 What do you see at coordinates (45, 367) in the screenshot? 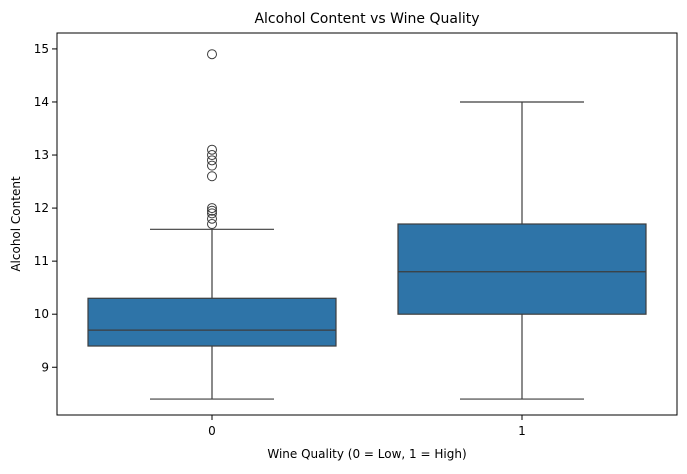
I see `y-tick-label: 9` at bounding box center [45, 367].